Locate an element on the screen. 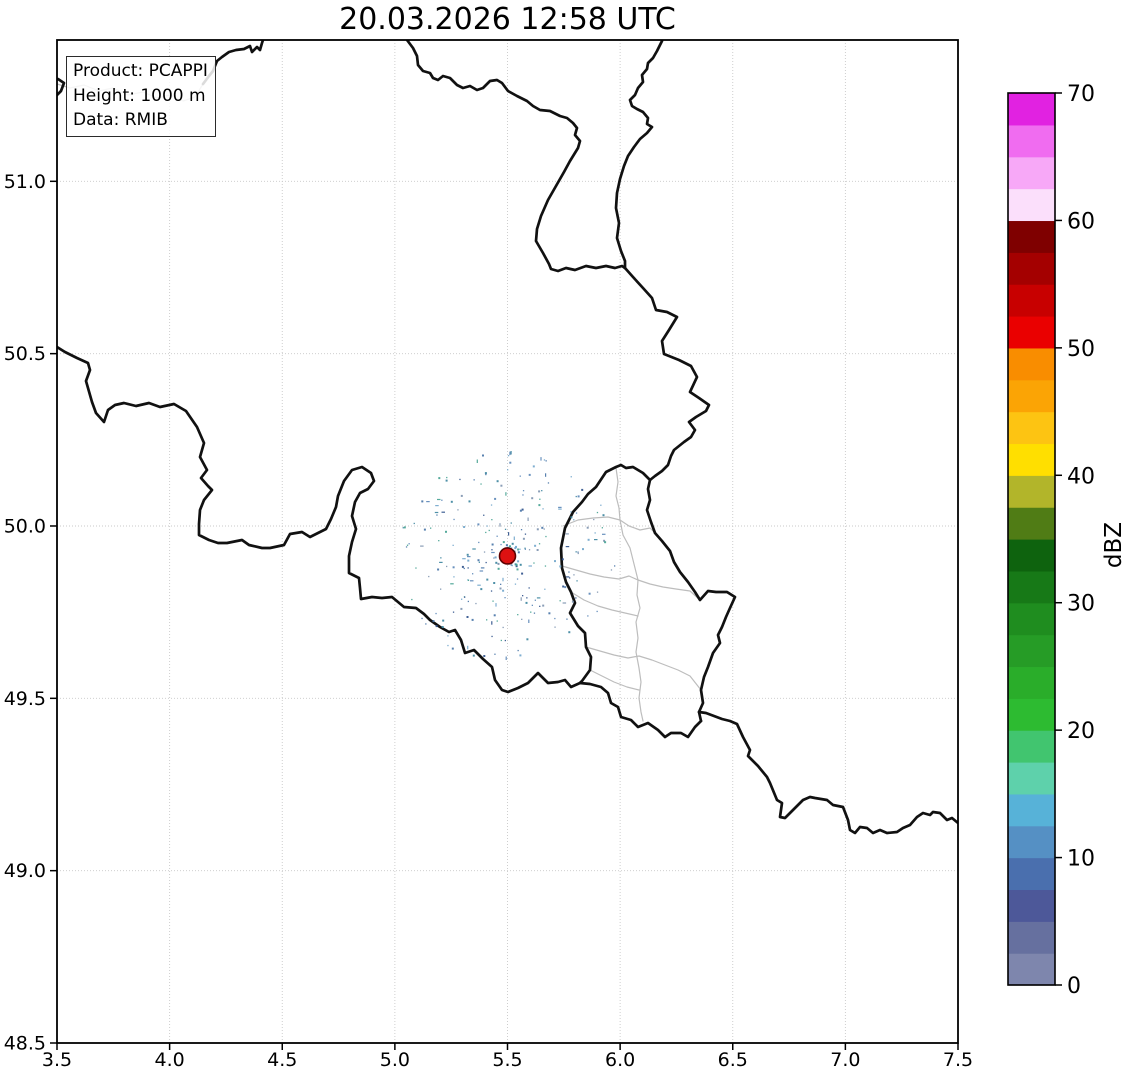 This screenshot has width=1145, height=1084. x-tick-label: 5.0 is located at coordinates (395, 1060).